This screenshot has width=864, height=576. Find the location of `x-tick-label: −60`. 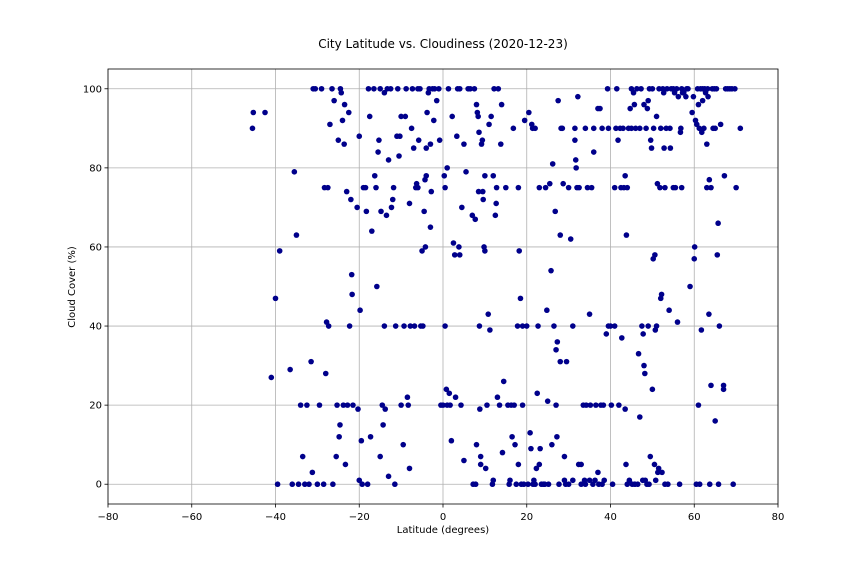

x-tick-label: −60 is located at coordinates (191, 517).